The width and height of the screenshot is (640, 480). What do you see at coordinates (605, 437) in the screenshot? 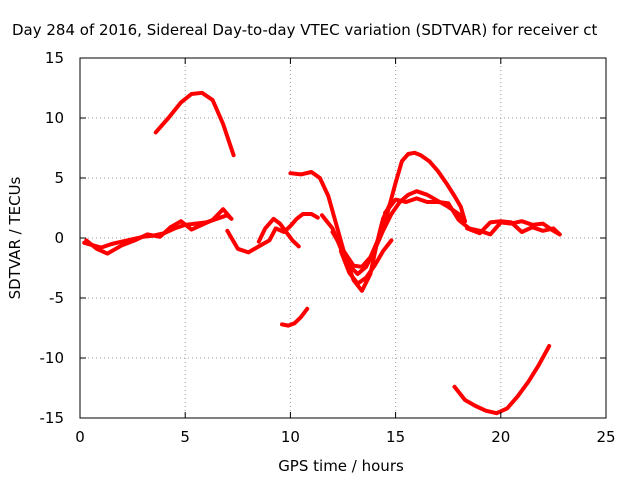
I see `x-tick-label: 25` at bounding box center [605, 437].